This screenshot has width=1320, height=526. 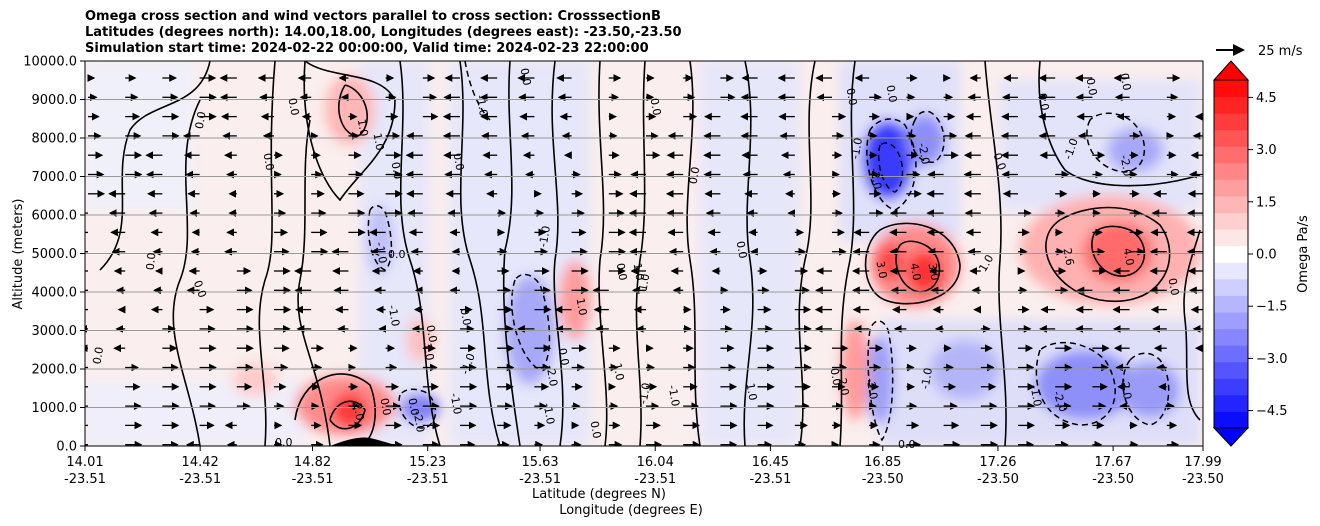 I want to click on colorbar-tick-label: 0.0, so click(x=1266, y=255).